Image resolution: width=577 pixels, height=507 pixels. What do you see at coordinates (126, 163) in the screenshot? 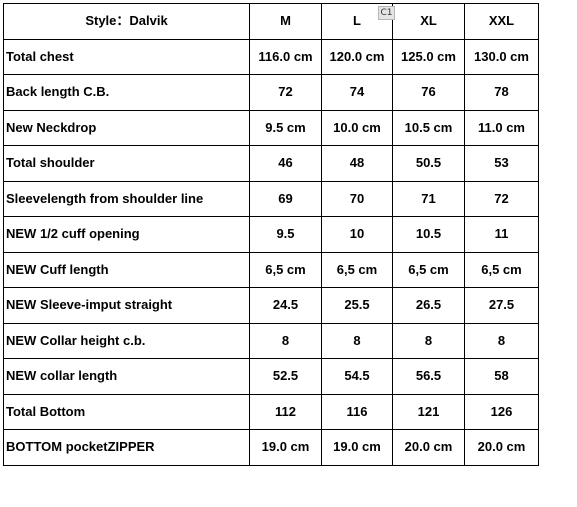
I see `measurement-label: Total shoulder` at bounding box center [126, 163].